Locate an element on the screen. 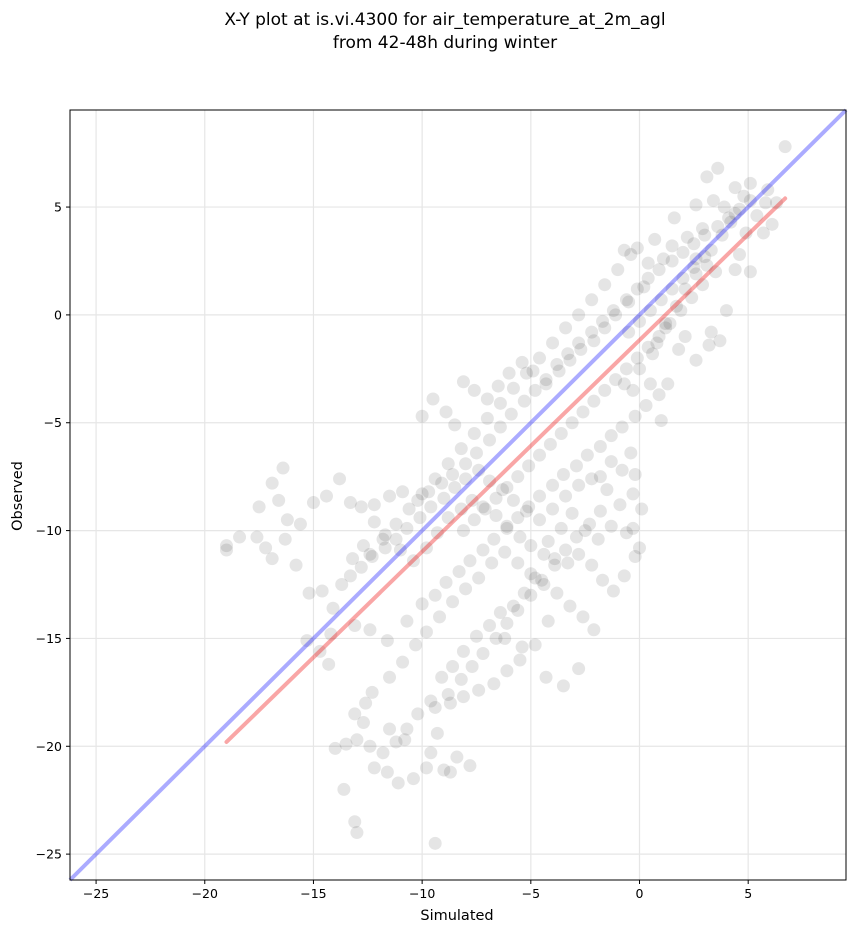 The width and height of the screenshot is (854, 934). y-tick-label: −25 is located at coordinates (49, 854).